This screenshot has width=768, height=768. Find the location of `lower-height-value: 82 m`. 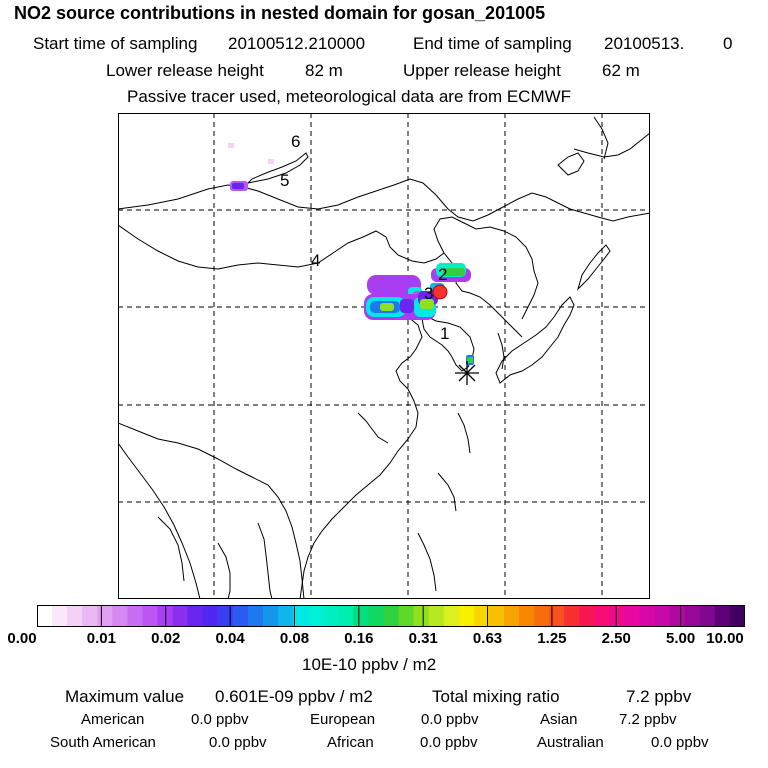

lower-height-value: 82 m is located at coordinates (324, 70).